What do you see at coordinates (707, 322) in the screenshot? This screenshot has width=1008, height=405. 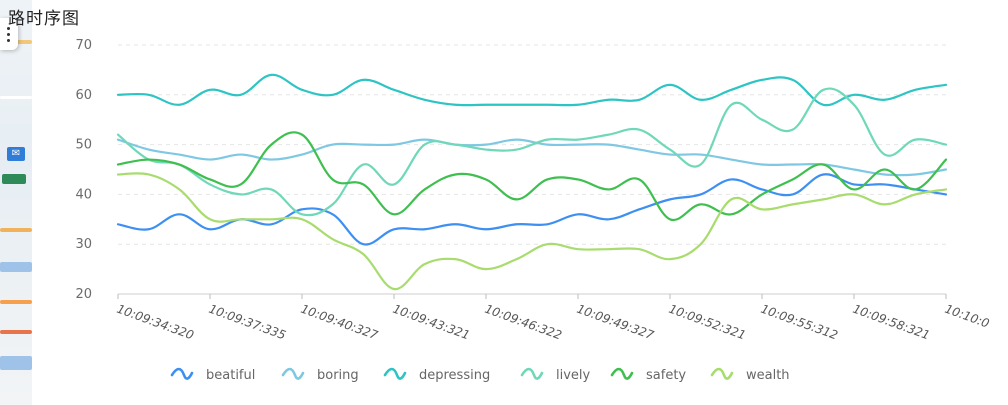 I see `x-tick-label: 10:09:52:321` at bounding box center [707, 322].